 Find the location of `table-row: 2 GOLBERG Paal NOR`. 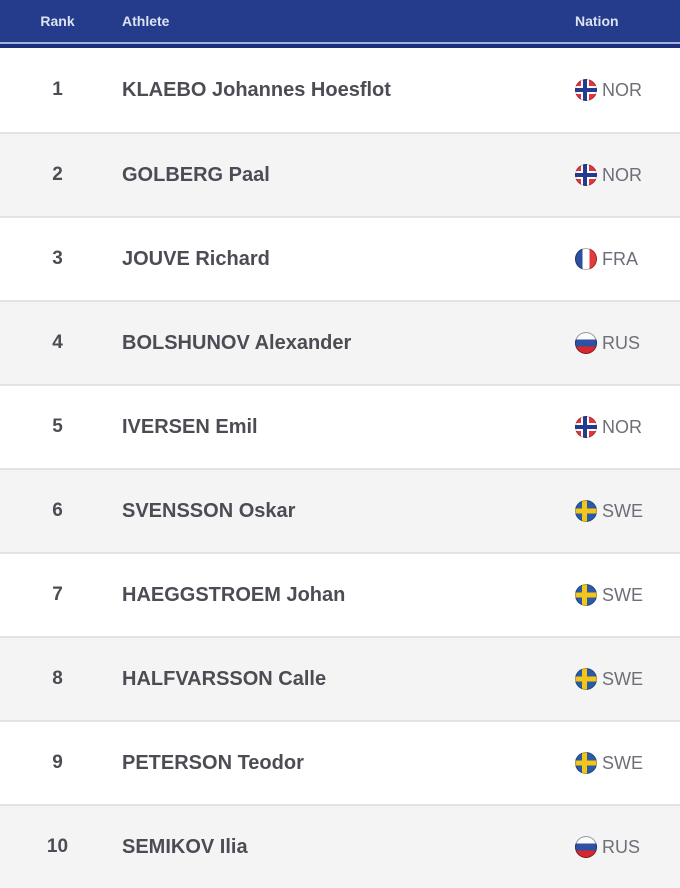

table-row: 2 GOLBERG Paal NOR is located at coordinates (340, 174).